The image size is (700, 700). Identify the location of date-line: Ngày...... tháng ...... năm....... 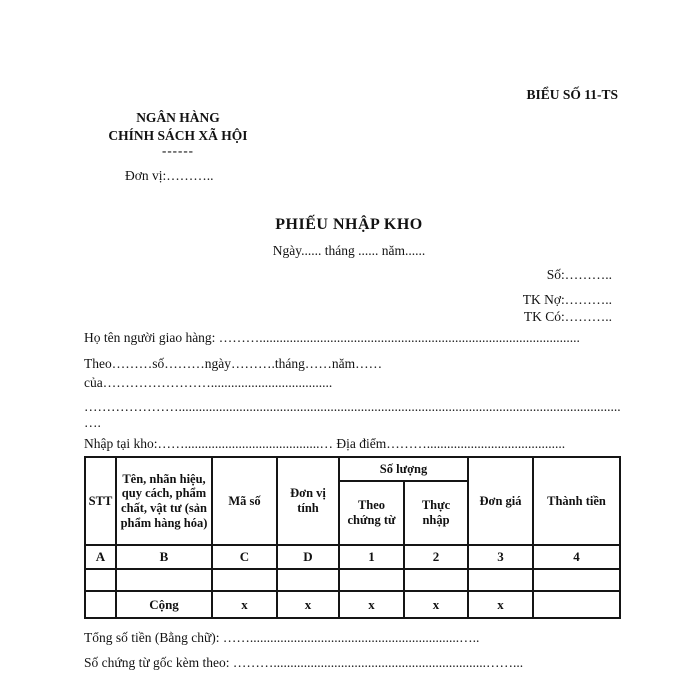
(349, 250).